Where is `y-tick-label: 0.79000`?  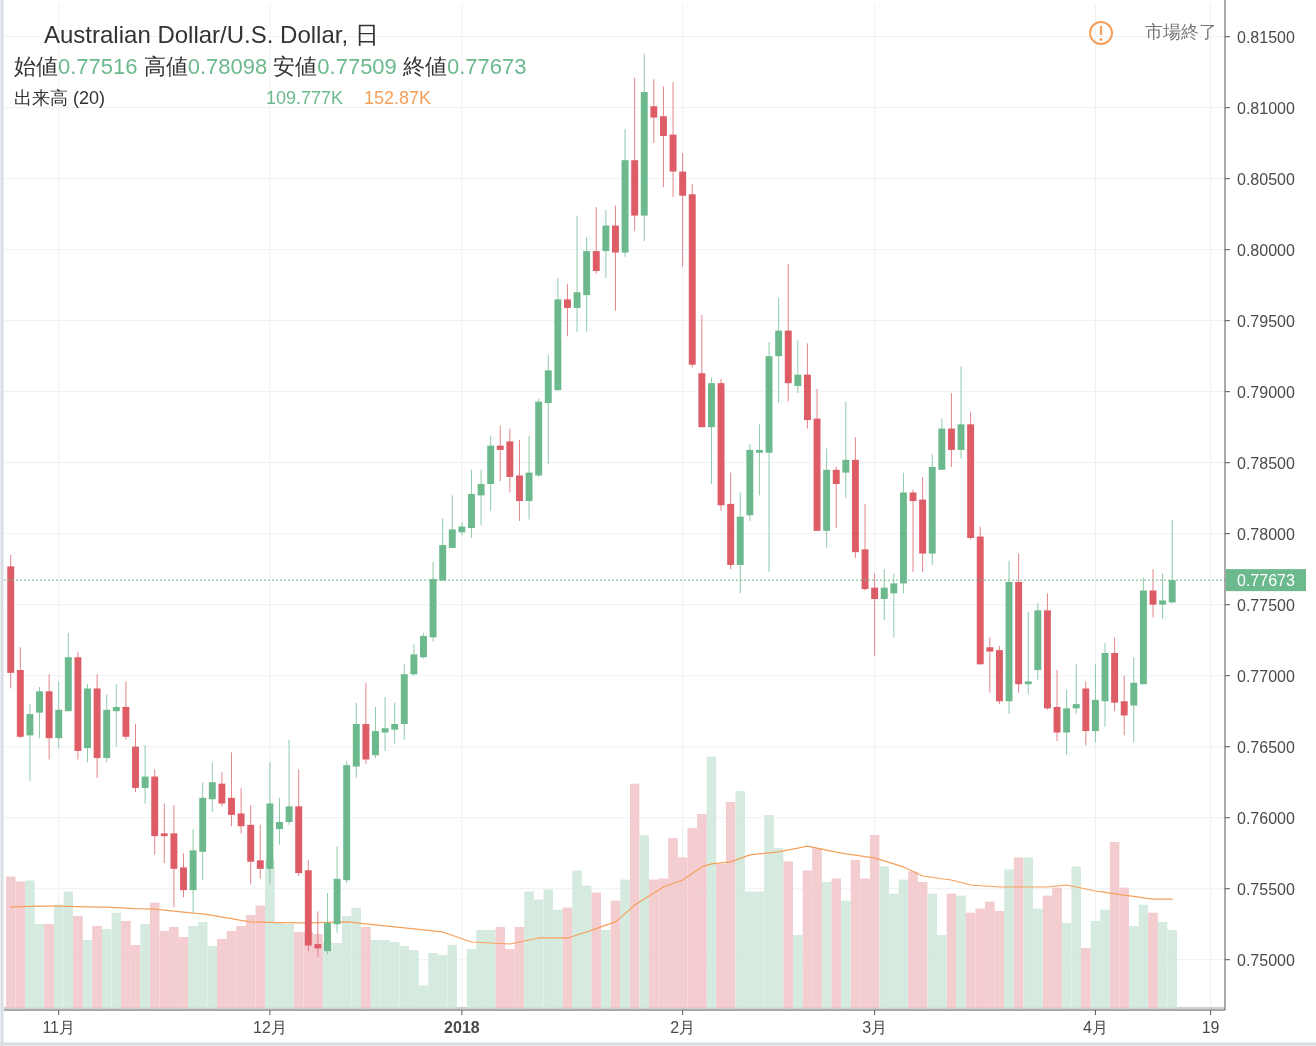 y-tick-label: 0.79000 is located at coordinates (1266, 392).